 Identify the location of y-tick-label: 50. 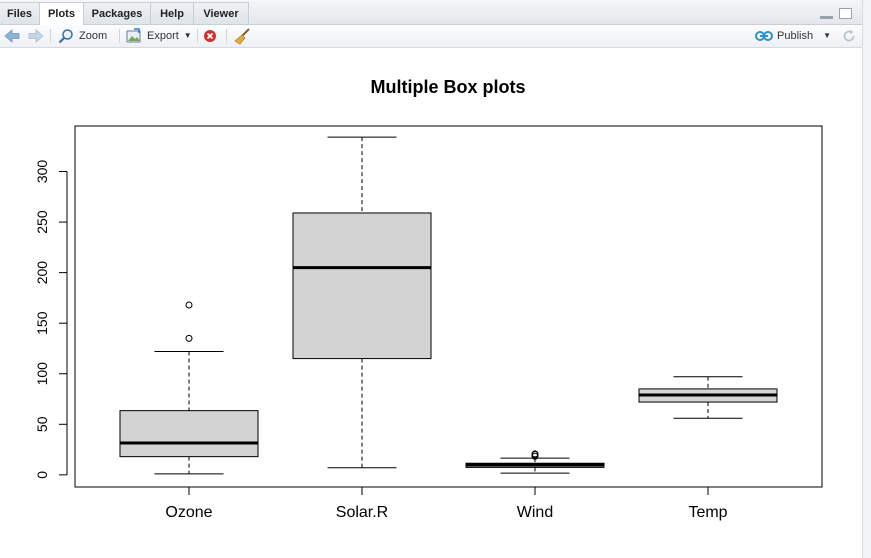
(42, 424).